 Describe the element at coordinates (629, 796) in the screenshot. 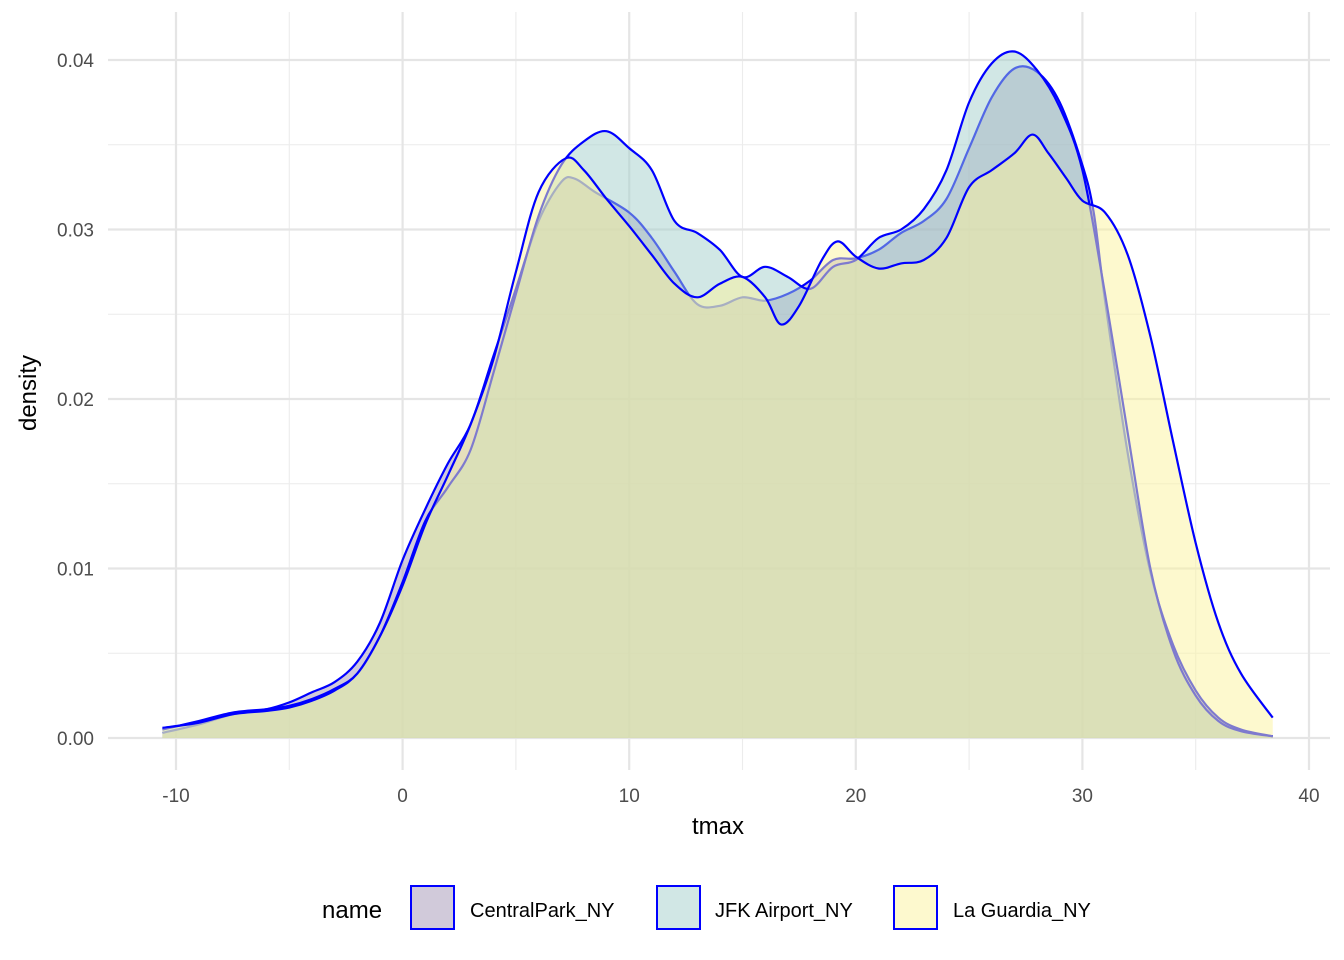

I see `x-tick-label: 10` at that location.